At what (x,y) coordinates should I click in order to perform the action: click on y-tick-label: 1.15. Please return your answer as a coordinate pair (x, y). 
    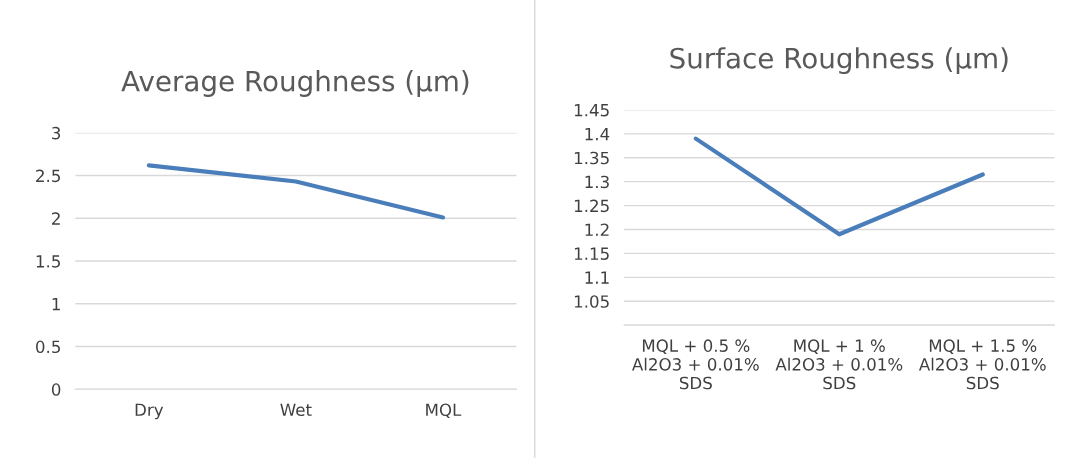
    Looking at the image, I should click on (591, 253).